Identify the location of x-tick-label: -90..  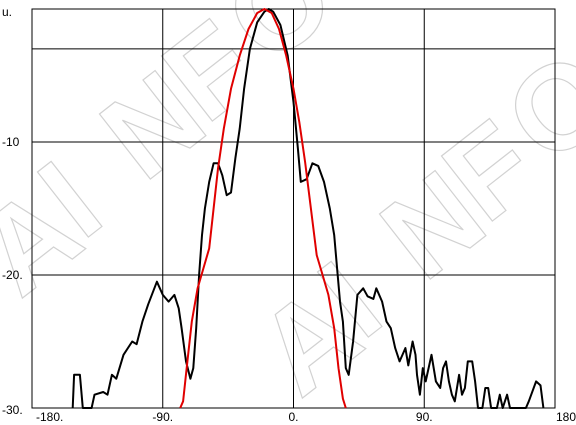
(162, 417).